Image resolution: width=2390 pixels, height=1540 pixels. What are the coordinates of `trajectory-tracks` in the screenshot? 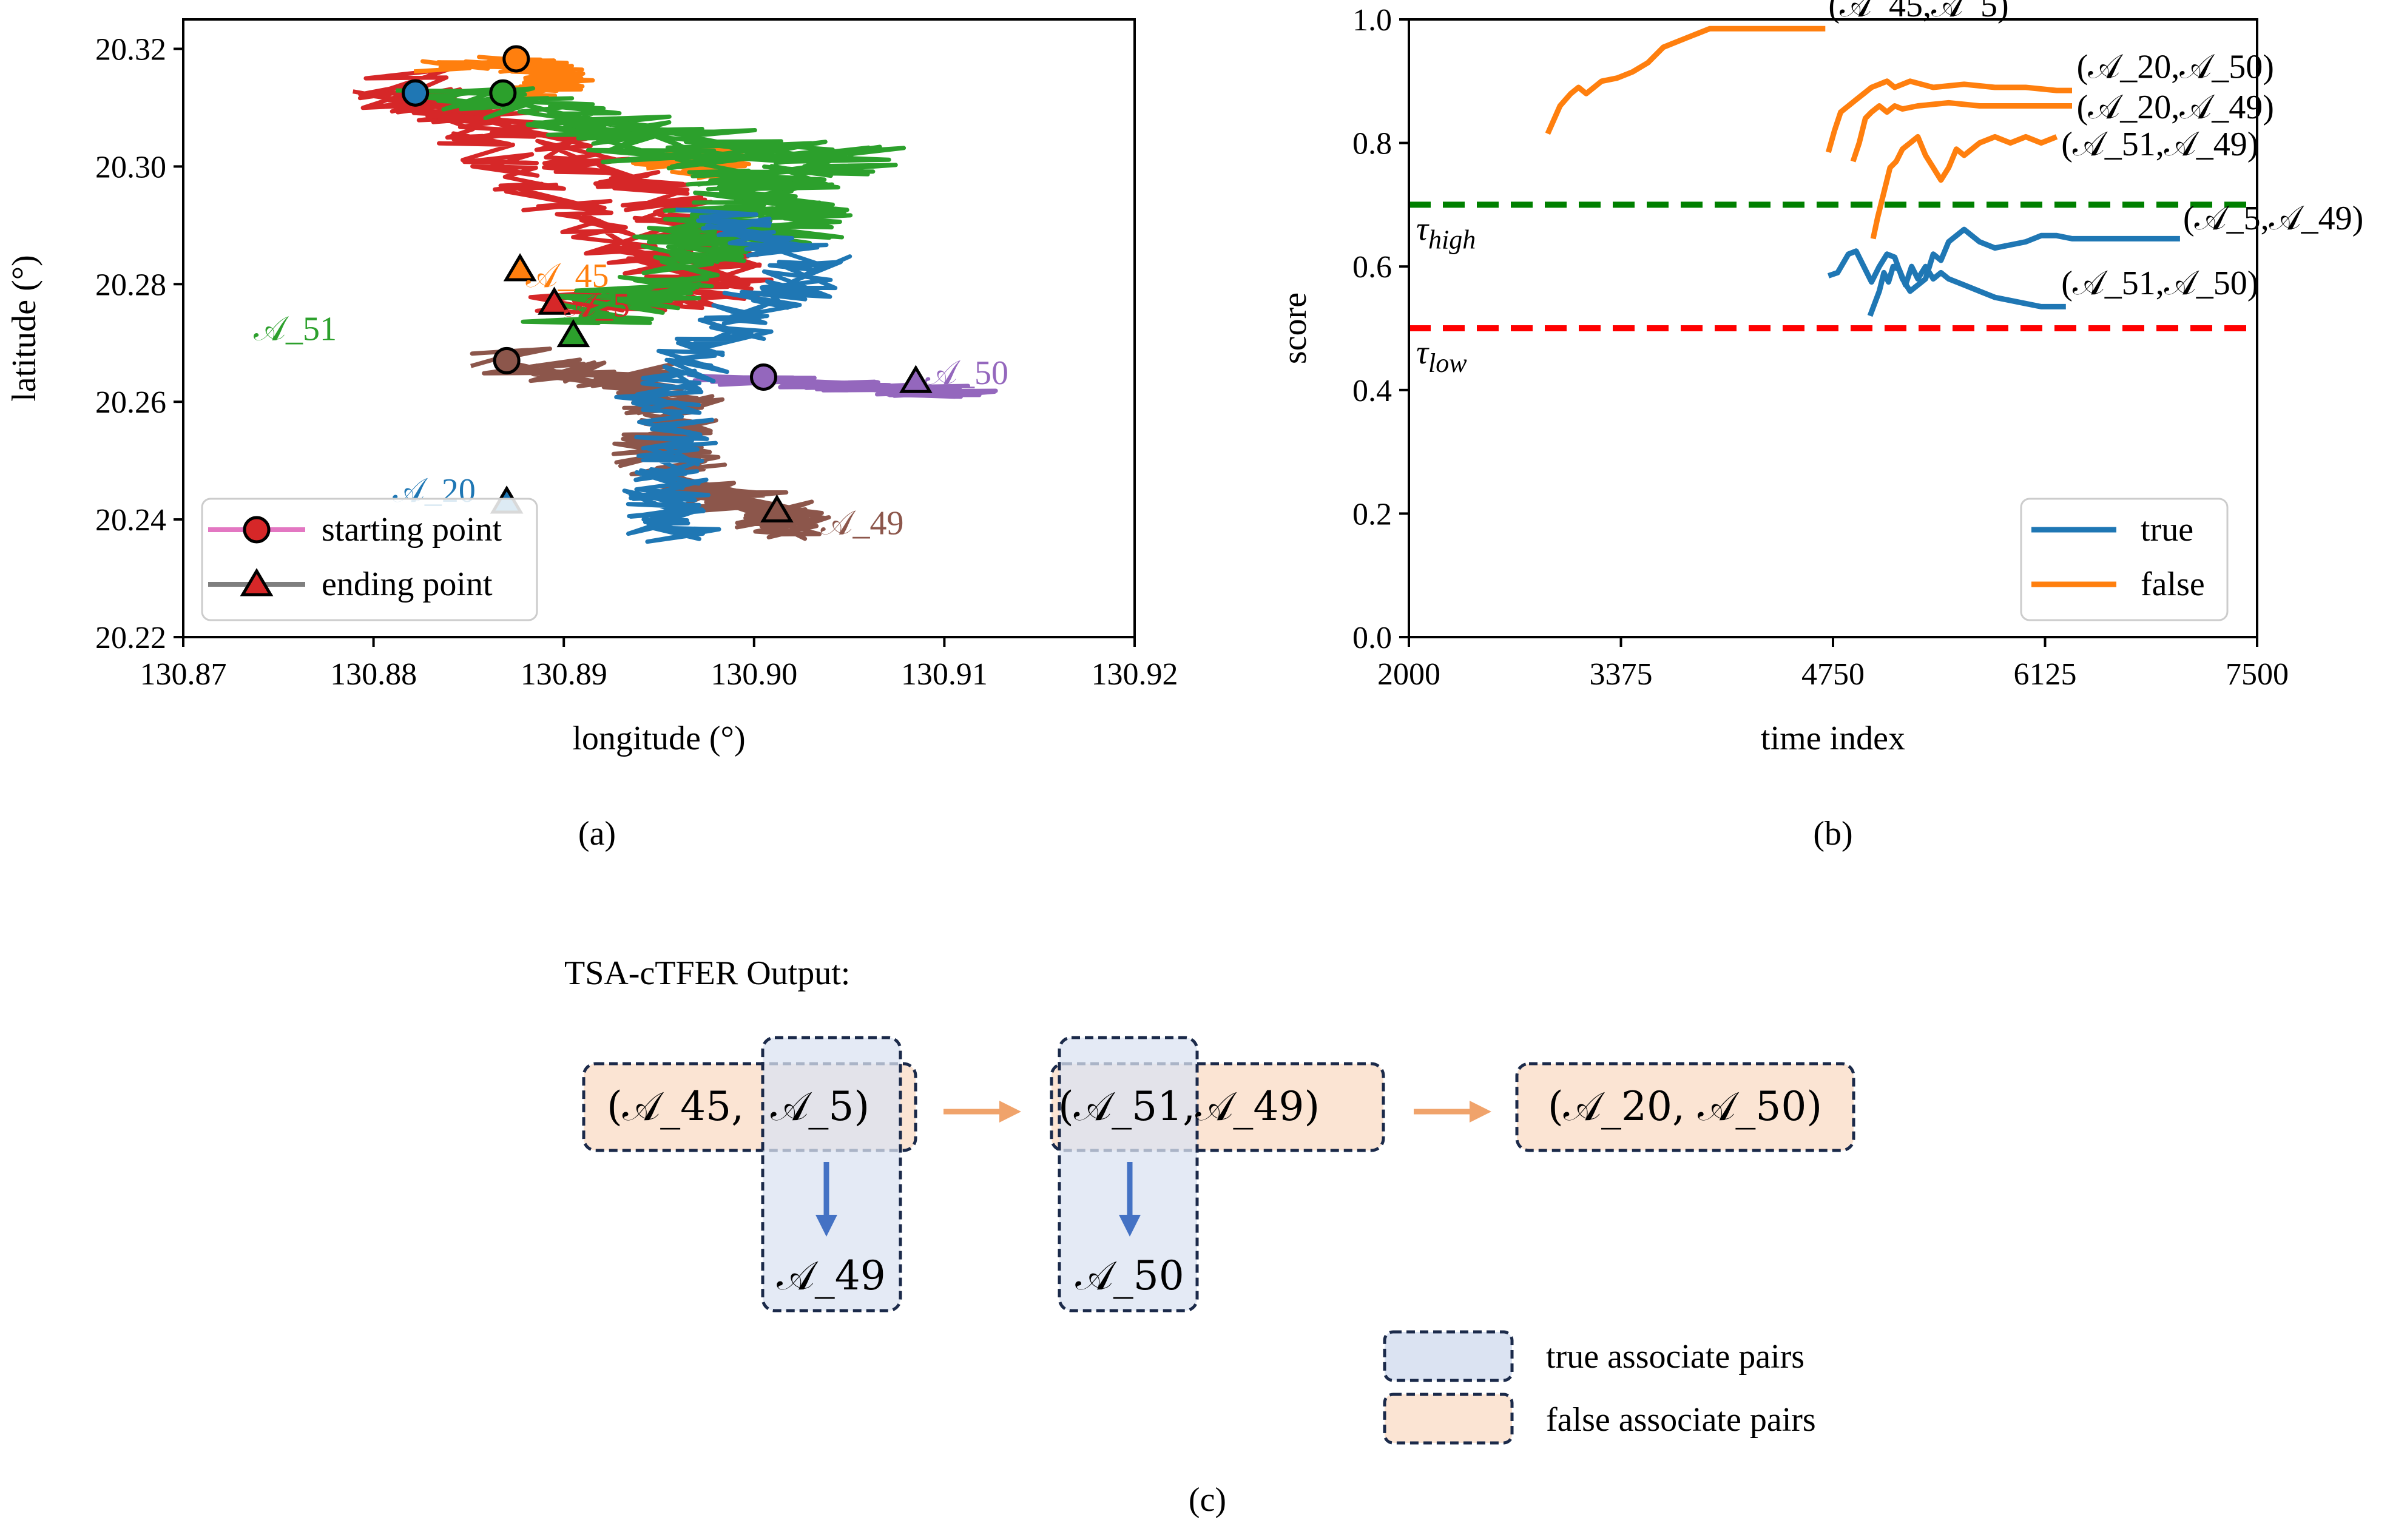 It's located at (675, 299).